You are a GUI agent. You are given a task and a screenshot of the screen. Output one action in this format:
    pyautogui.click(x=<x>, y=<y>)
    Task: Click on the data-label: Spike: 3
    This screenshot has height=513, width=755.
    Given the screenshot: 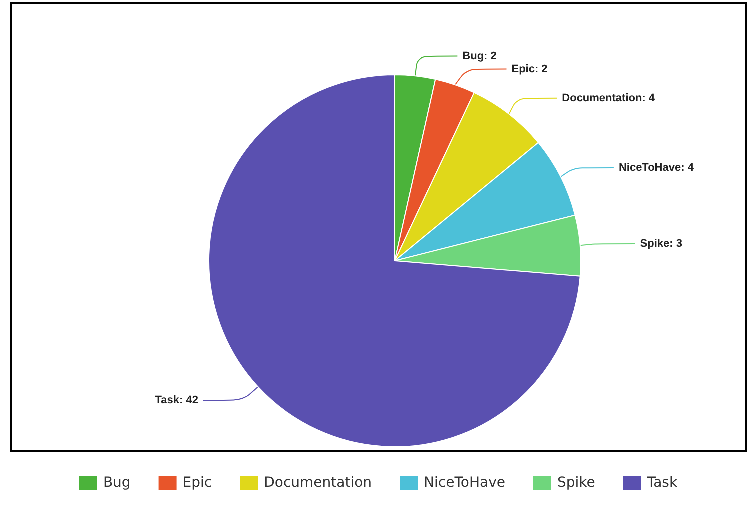 What is the action you would take?
    pyautogui.click(x=661, y=244)
    